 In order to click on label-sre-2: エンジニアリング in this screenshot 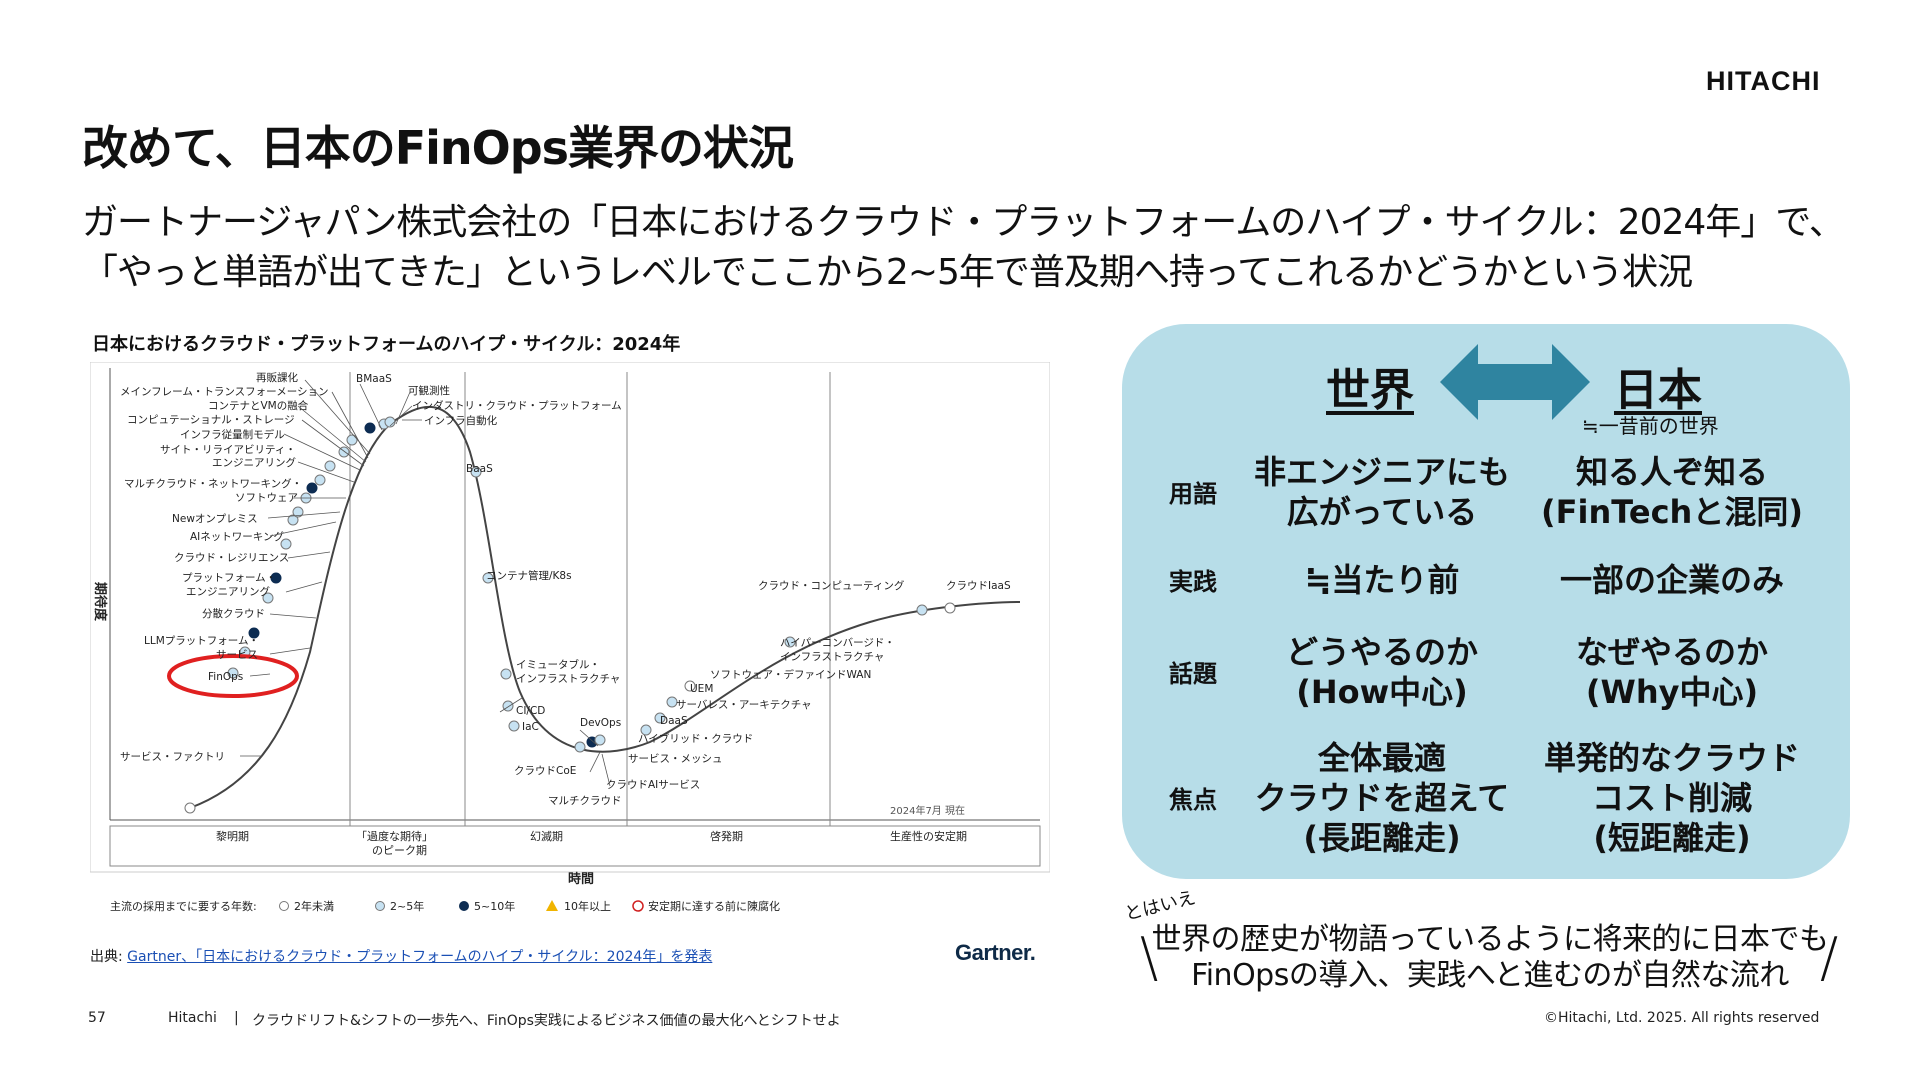, I will do `click(254, 462)`.